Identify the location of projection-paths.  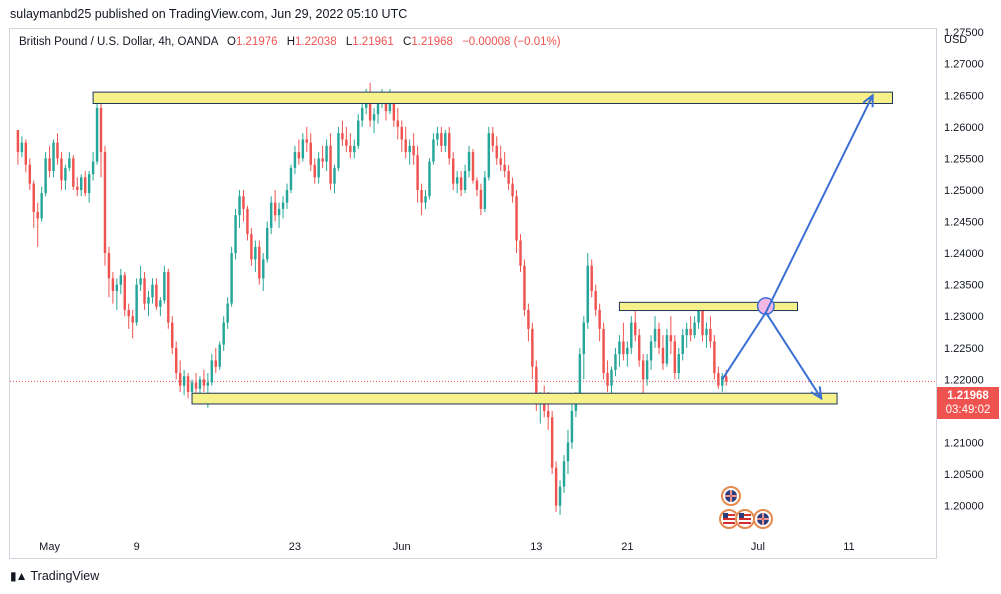
(797, 247).